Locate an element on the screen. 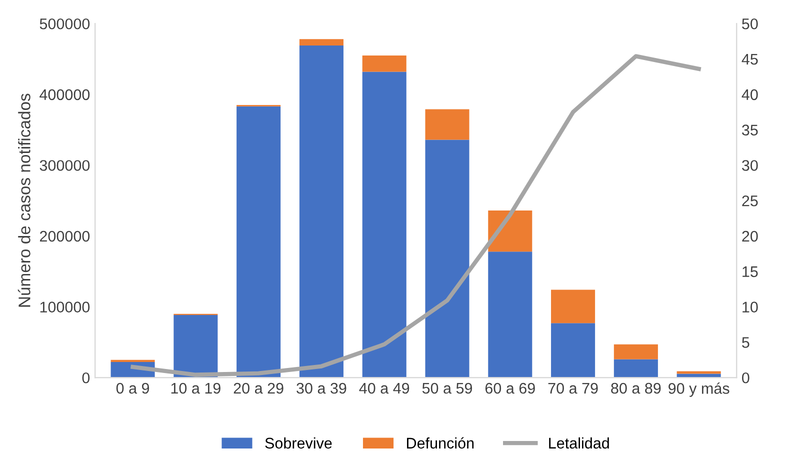 This screenshot has height=472, width=792. y-tick-label: 0 is located at coordinates (86, 378).